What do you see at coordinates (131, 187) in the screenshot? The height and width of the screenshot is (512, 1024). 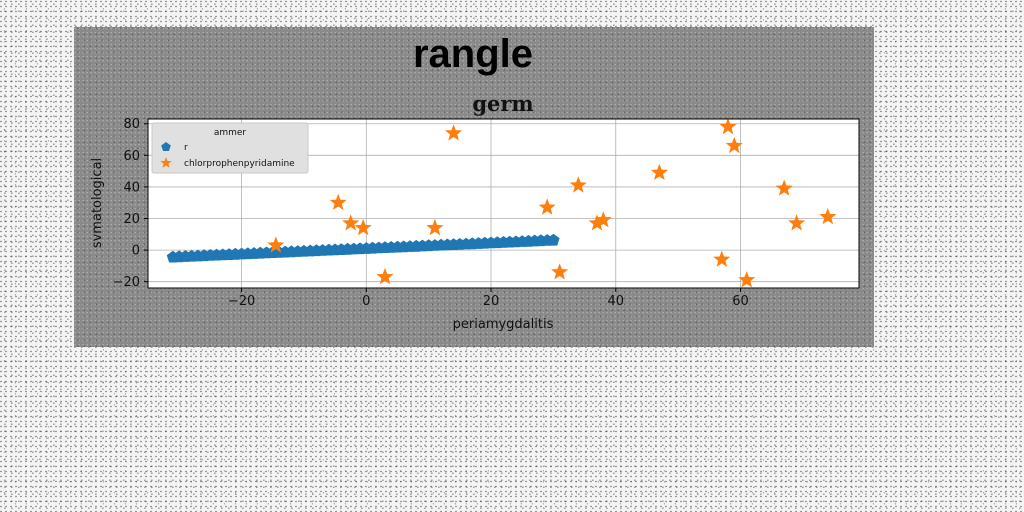 I see `y-tick-label: 40` at bounding box center [131, 187].